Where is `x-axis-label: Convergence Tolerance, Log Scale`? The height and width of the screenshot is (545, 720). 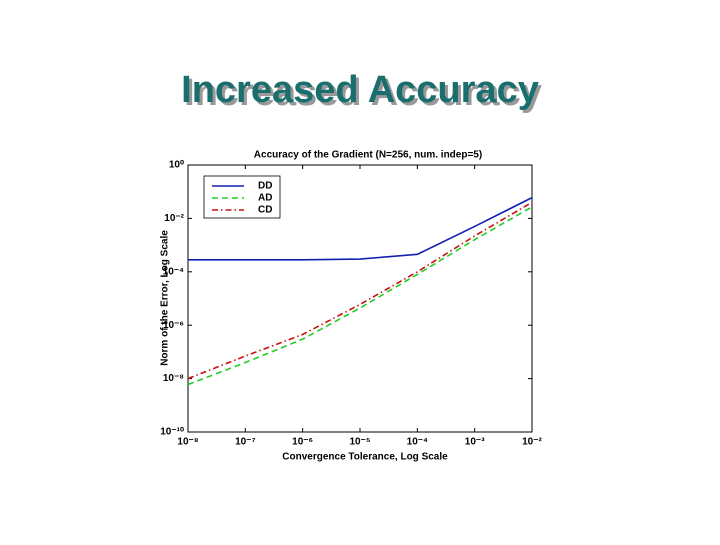
x-axis-label: Convergence Tolerance, Log Scale is located at coordinates (365, 457).